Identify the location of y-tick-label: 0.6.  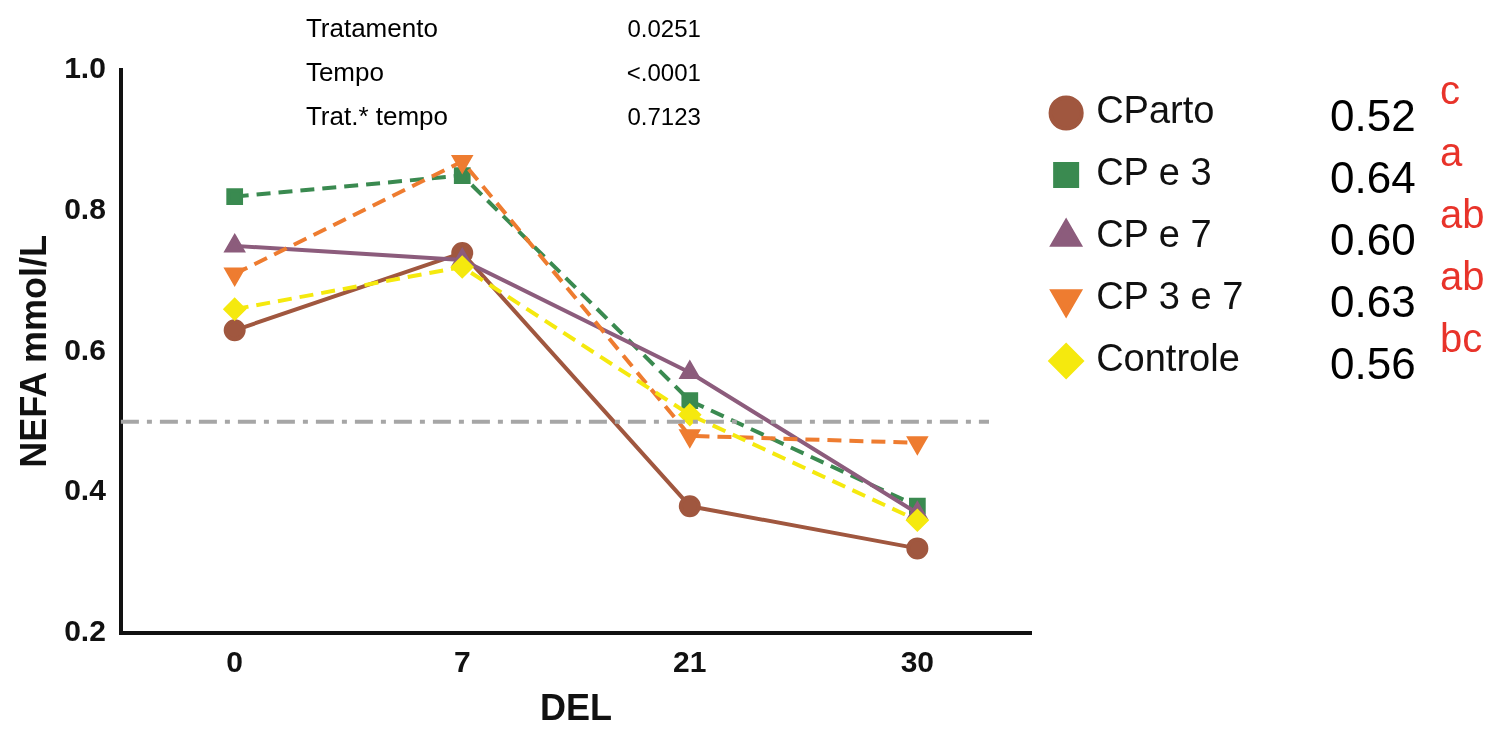
(85, 349).